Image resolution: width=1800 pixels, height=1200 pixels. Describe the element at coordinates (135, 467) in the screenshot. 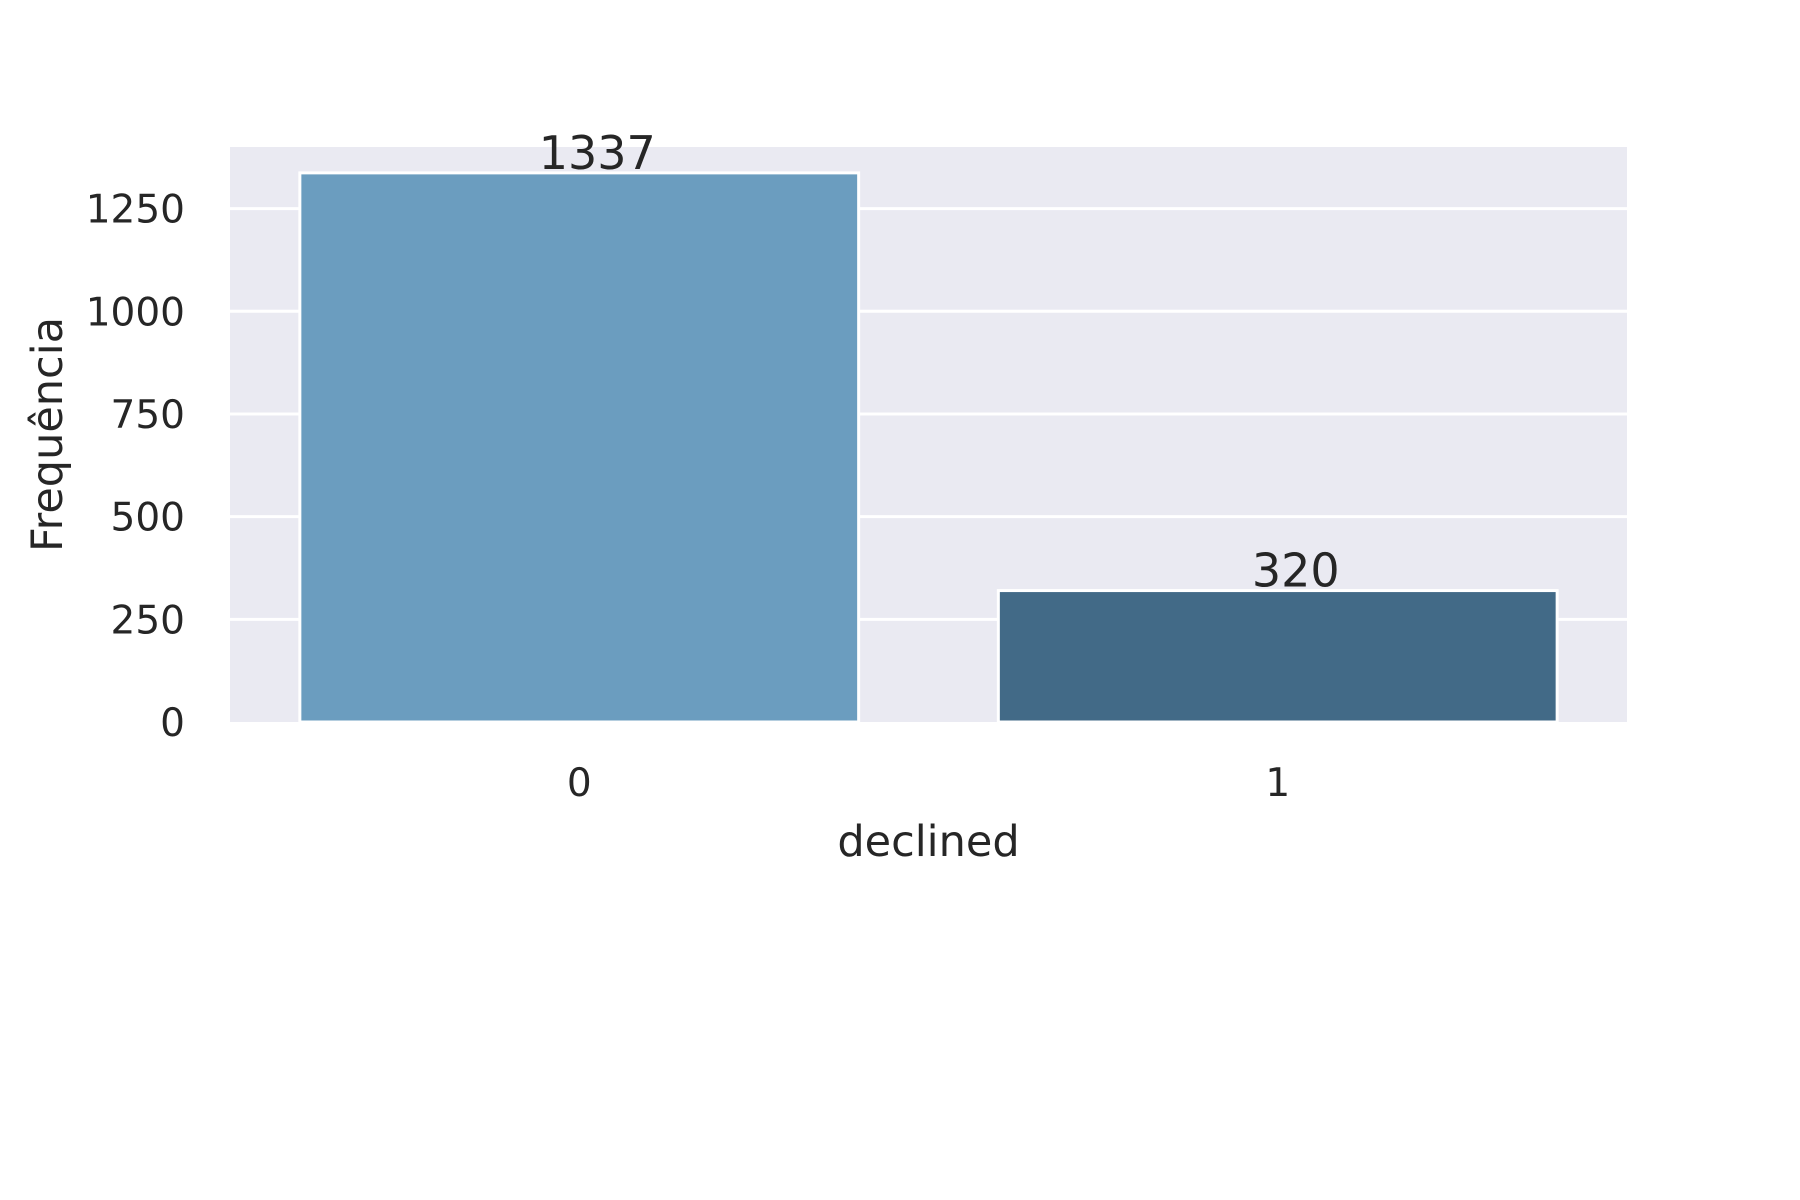

I see `y-axis-ticks: 0 250 500 750 1000 1250` at that location.